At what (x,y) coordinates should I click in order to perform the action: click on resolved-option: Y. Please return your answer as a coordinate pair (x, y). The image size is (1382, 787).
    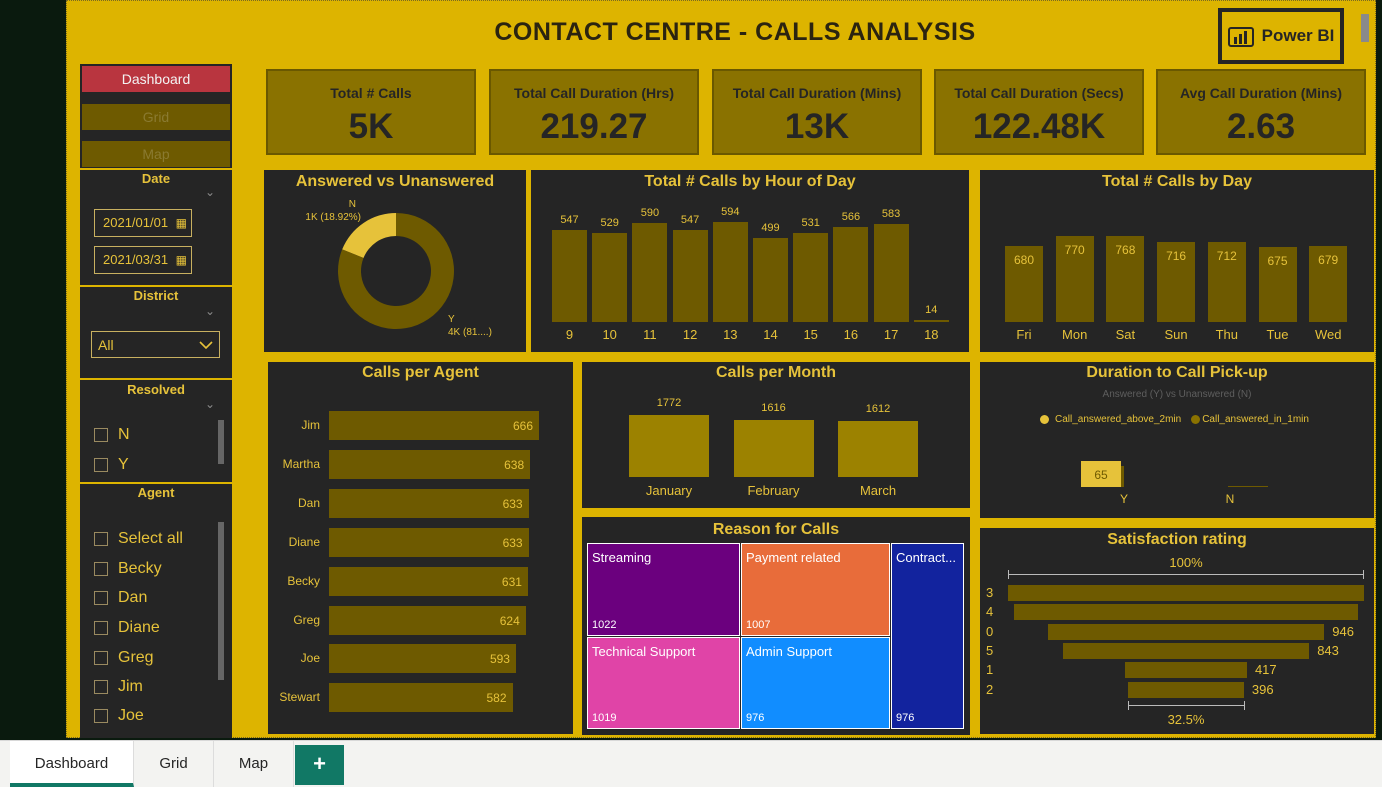
    Looking at the image, I should click on (111, 465).